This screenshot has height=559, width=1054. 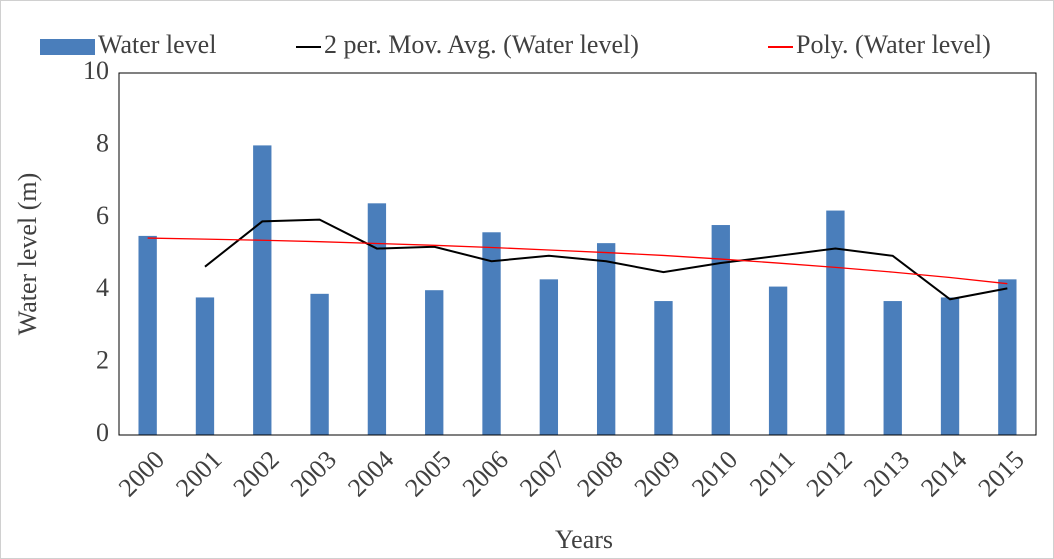 I want to click on y-tick-label: 2, so click(x=102, y=360).